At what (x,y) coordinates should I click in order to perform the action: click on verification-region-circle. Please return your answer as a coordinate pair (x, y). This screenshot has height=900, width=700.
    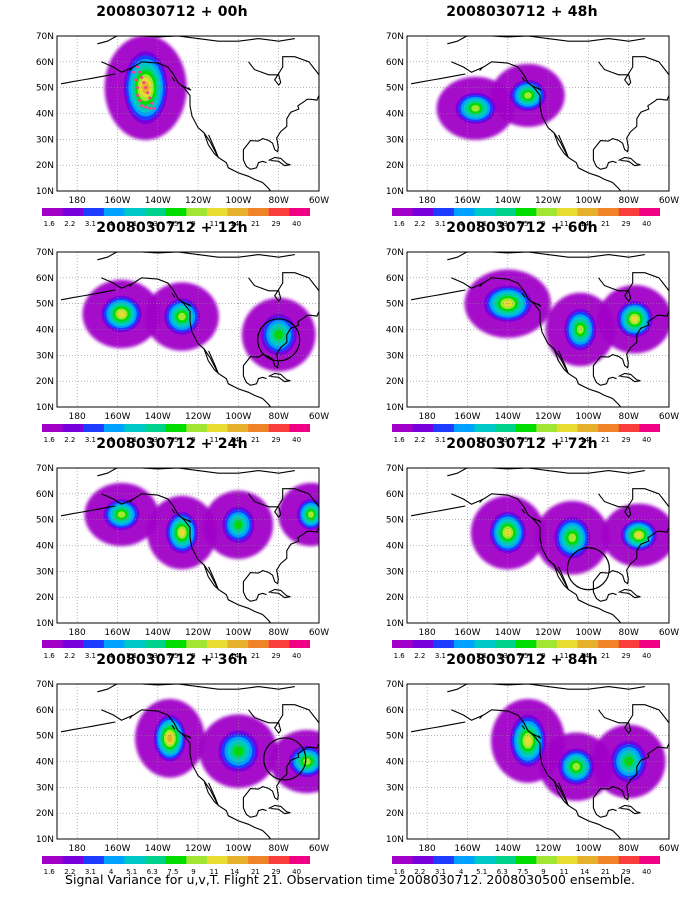
    Looking at the image, I should click on (279, 340).